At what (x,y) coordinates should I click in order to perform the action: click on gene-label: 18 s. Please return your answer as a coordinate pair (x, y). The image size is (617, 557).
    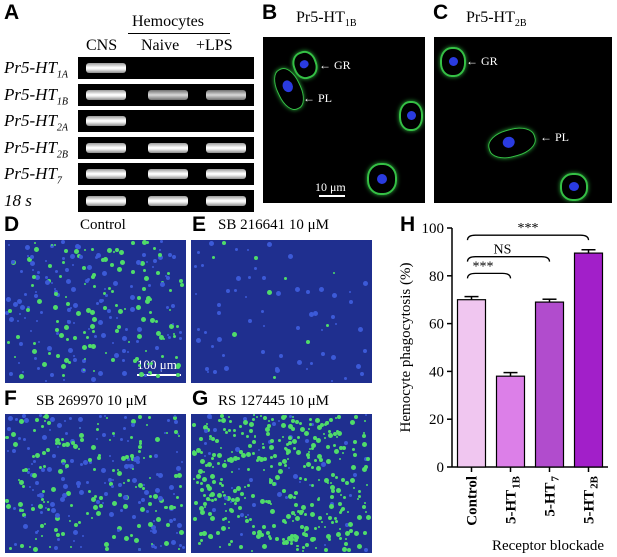
    Looking at the image, I should click on (18, 200).